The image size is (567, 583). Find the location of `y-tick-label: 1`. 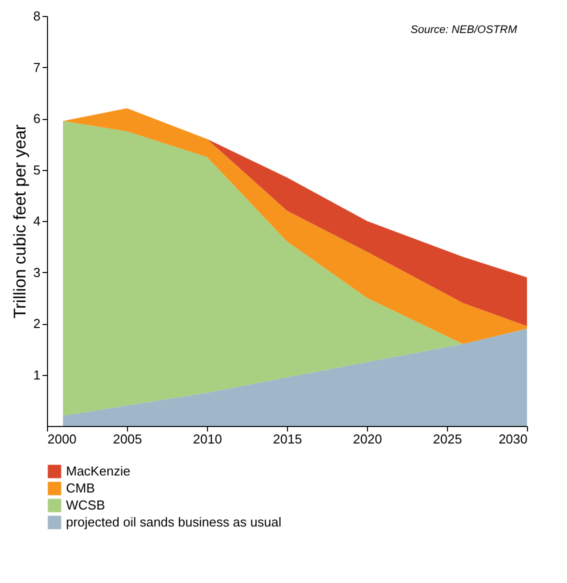

y-tick-label: 1 is located at coordinates (36, 374).